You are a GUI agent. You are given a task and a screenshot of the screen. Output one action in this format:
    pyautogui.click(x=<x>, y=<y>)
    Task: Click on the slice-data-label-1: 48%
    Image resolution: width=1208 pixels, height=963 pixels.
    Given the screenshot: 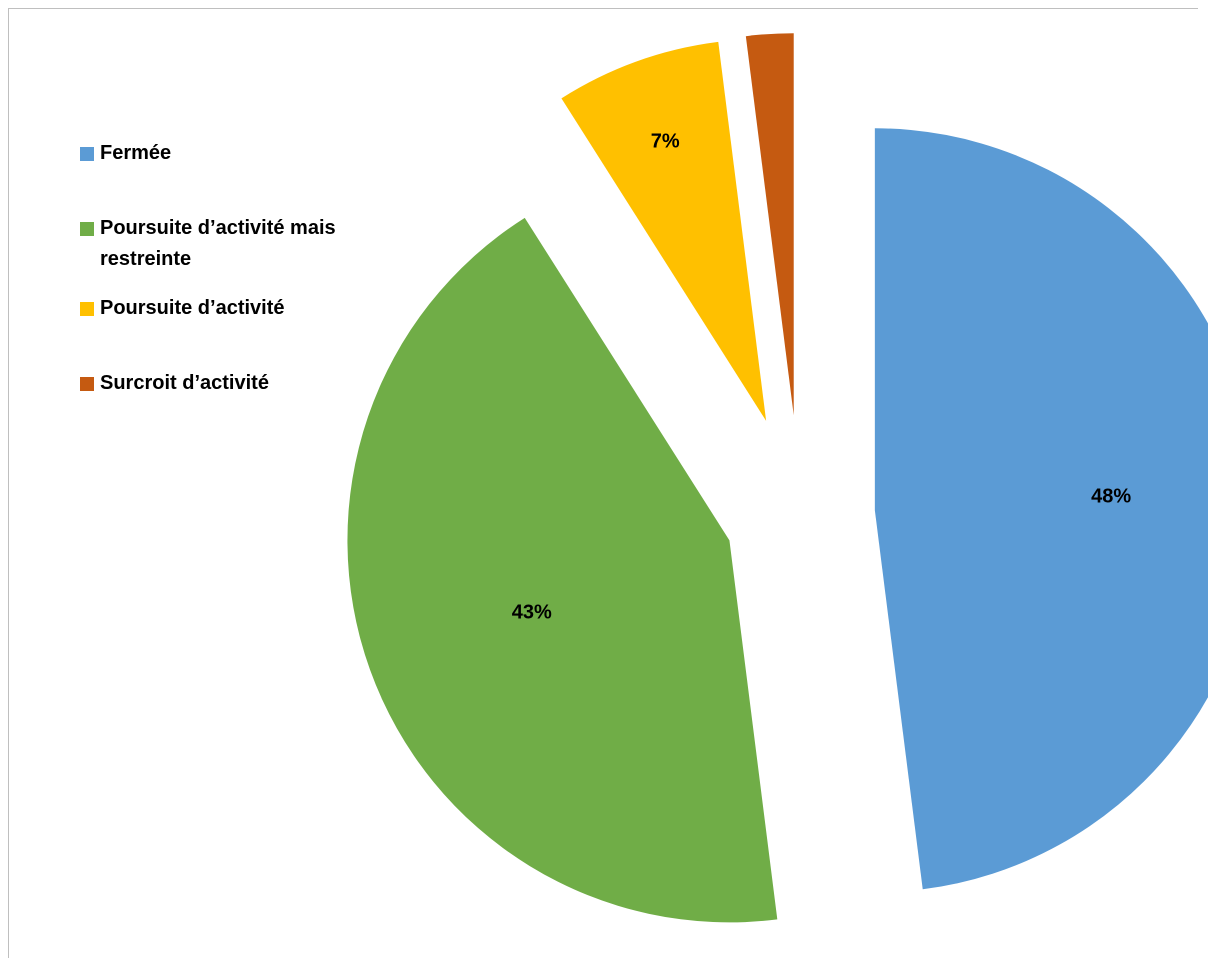 What is the action you would take?
    pyautogui.click(x=1111, y=496)
    